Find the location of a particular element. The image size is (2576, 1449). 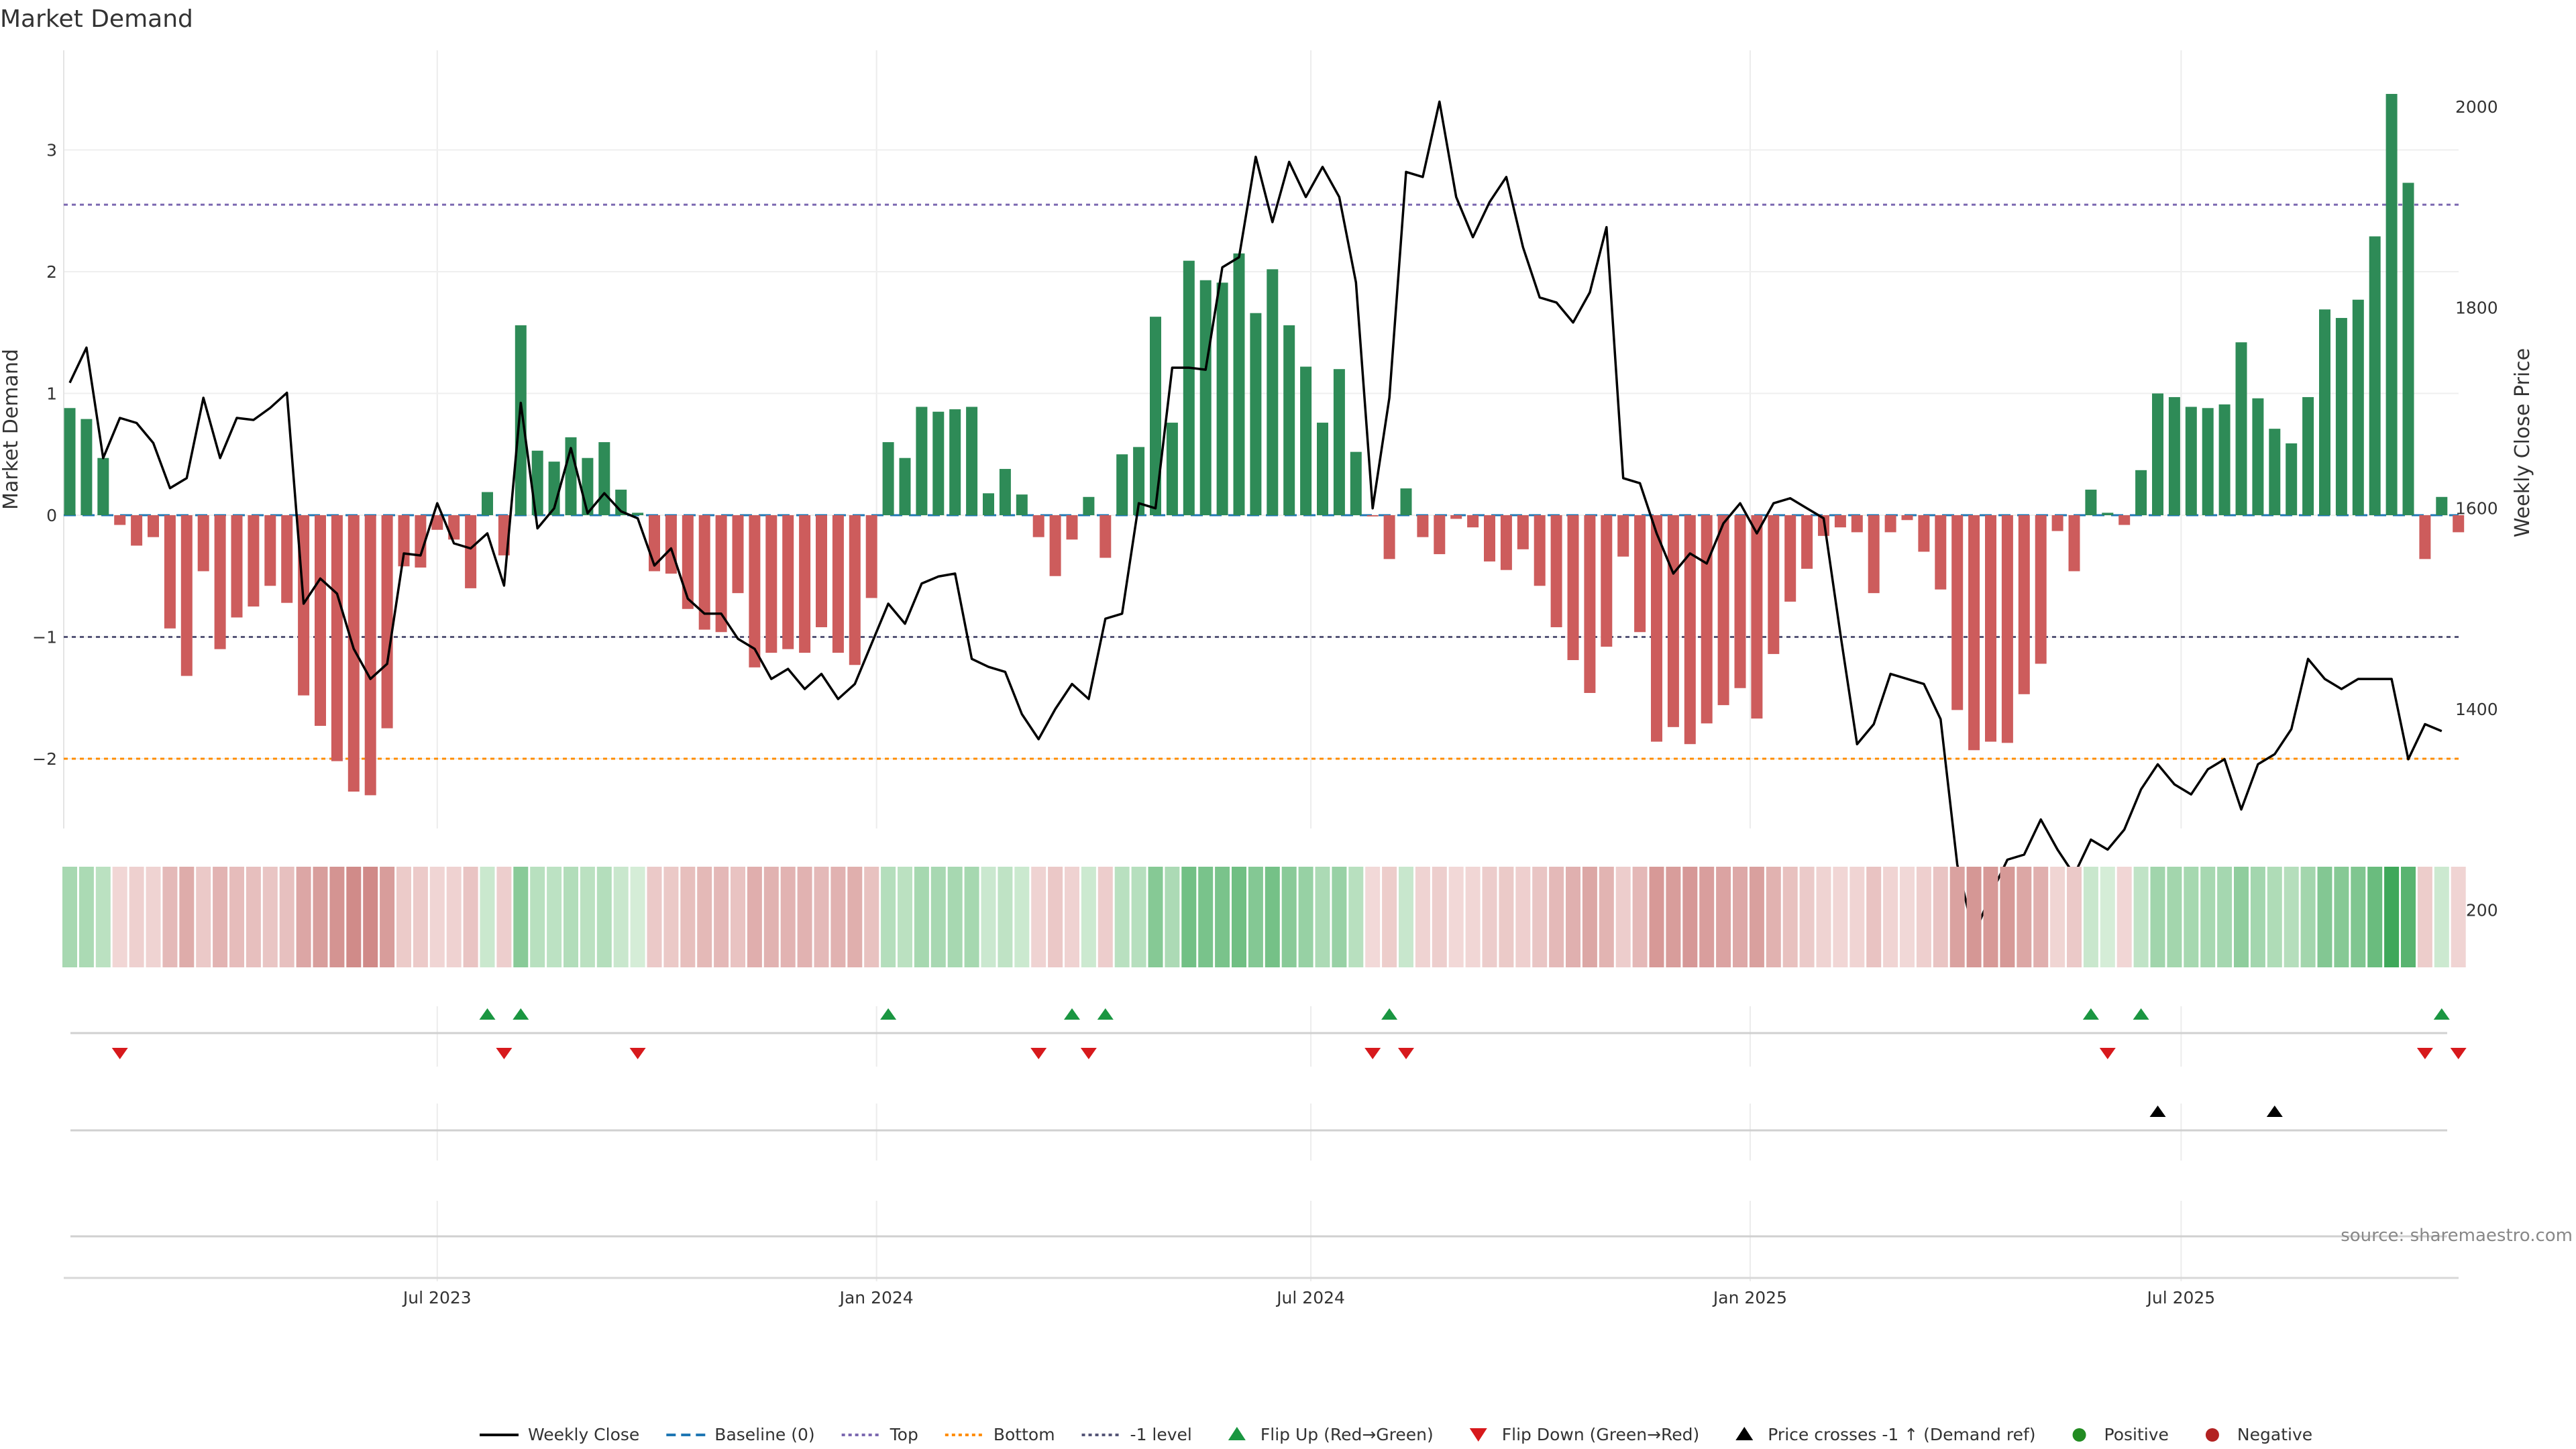

legend-swatch is located at coordinates (1744, 1433).